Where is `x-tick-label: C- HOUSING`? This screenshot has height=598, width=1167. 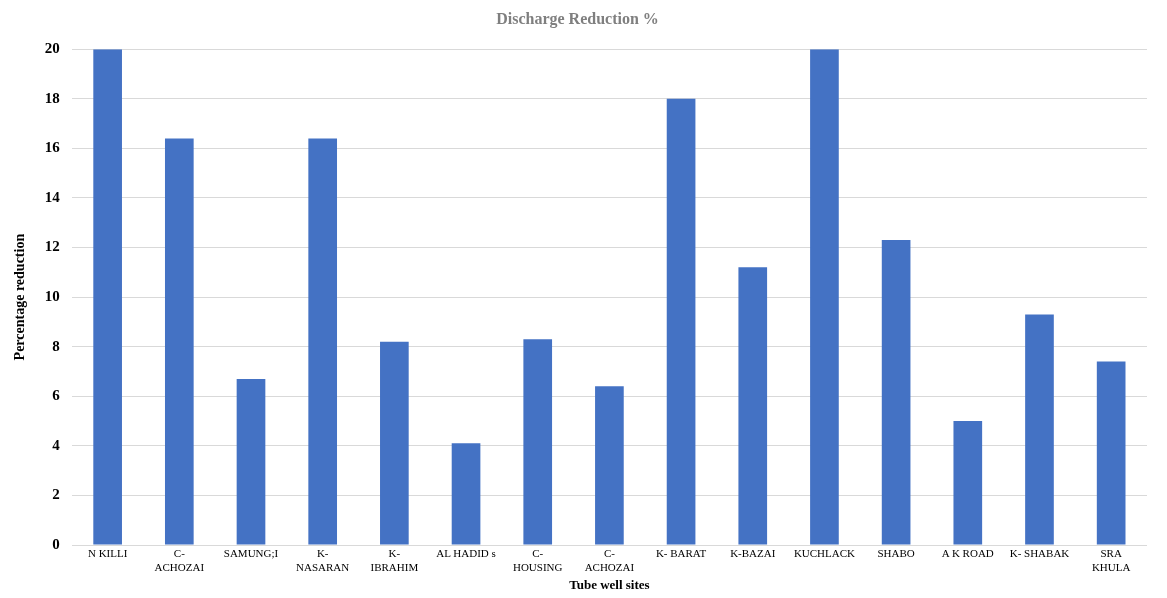
x-tick-label: C- HOUSING is located at coordinates (537, 560).